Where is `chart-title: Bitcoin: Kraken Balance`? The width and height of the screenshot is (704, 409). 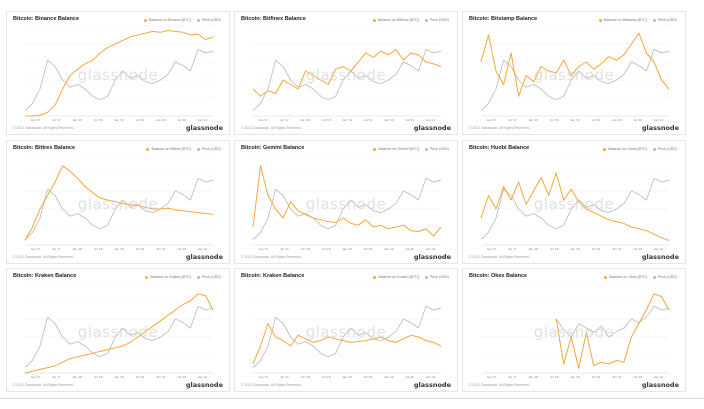 chart-title: Bitcoin: Kraken Balance is located at coordinates (273, 276).